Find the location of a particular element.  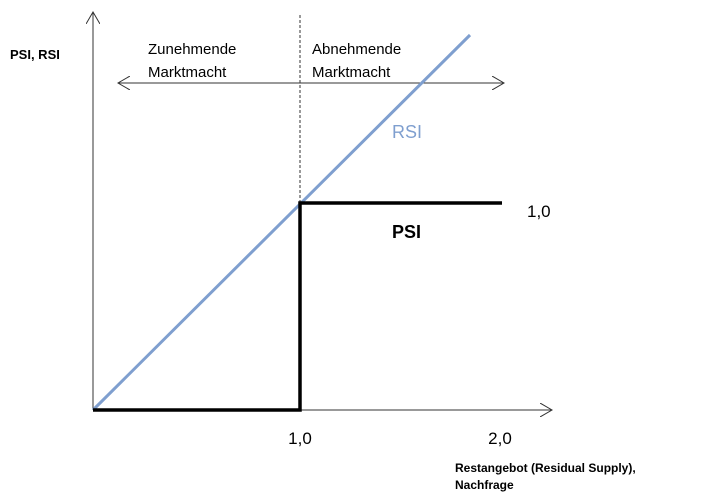

right-region-label: Marktmacht is located at coordinates (351, 72).